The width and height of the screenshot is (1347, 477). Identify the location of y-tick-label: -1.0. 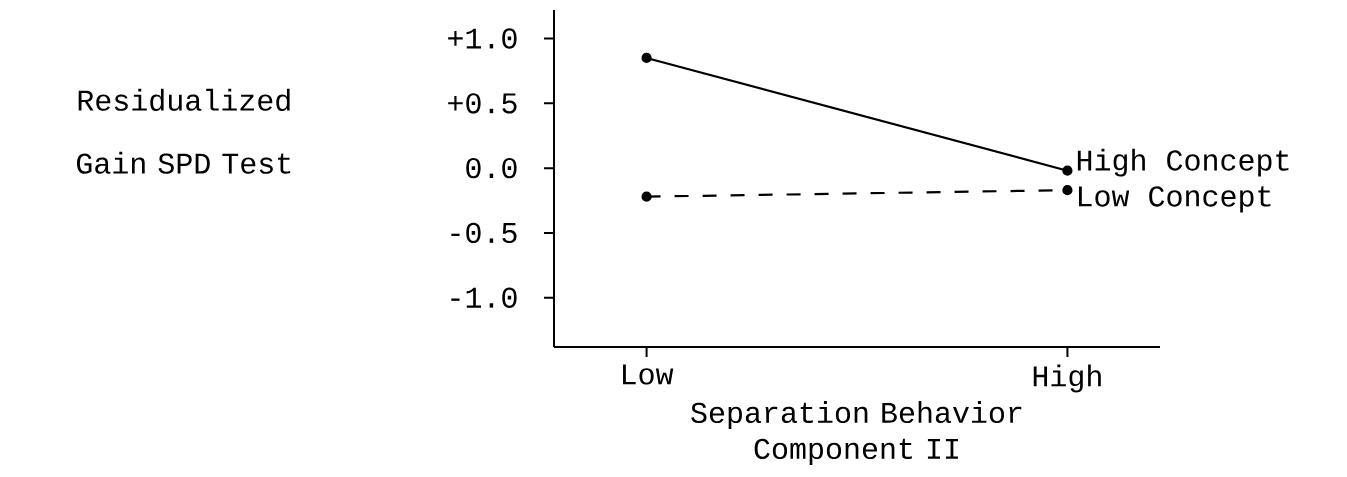
(484, 297).